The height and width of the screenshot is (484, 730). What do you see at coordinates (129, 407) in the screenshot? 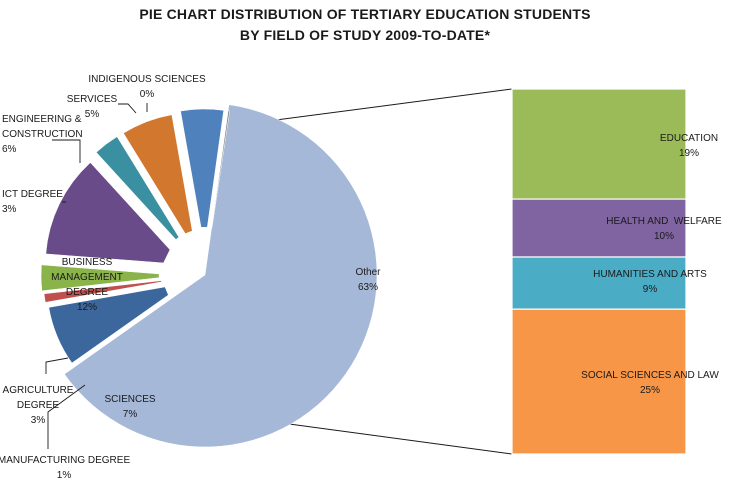
I see `label-sciences: SCIENCES 7%` at bounding box center [129, 407].